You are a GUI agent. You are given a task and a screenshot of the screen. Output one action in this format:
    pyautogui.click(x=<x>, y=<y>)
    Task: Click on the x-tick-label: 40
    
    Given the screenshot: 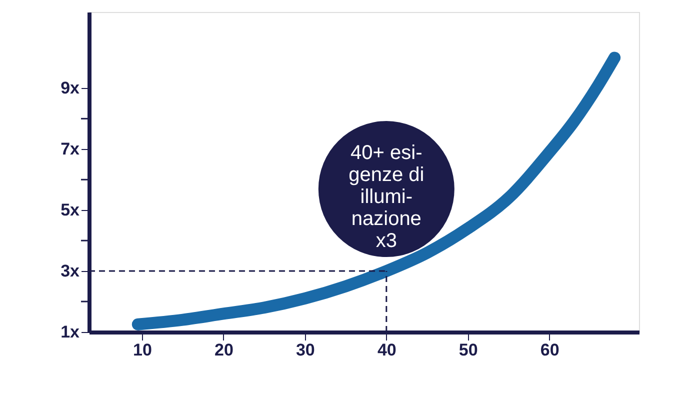 What is the action you would take?
    pyautogui.click(x=386, y=350)
    